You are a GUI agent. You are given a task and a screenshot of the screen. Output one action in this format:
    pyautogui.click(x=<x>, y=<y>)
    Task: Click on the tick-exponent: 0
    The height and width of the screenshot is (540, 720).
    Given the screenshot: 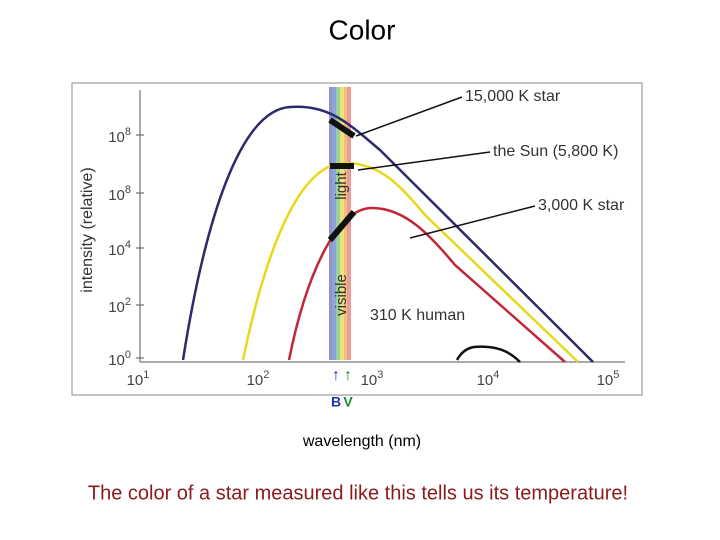 What is the action you would take?
    pyautogui.click(x=128, y=355)
    